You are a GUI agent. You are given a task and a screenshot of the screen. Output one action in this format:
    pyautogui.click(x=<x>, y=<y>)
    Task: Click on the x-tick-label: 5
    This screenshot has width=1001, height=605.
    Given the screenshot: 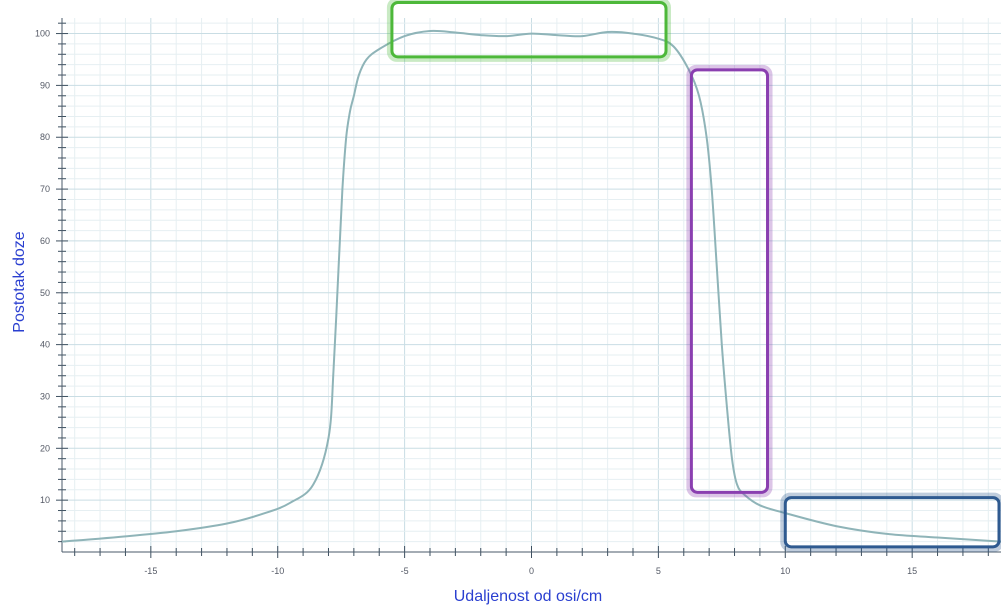 What is the action you would take?
    pyautogui.click(x=658, y=571)
    